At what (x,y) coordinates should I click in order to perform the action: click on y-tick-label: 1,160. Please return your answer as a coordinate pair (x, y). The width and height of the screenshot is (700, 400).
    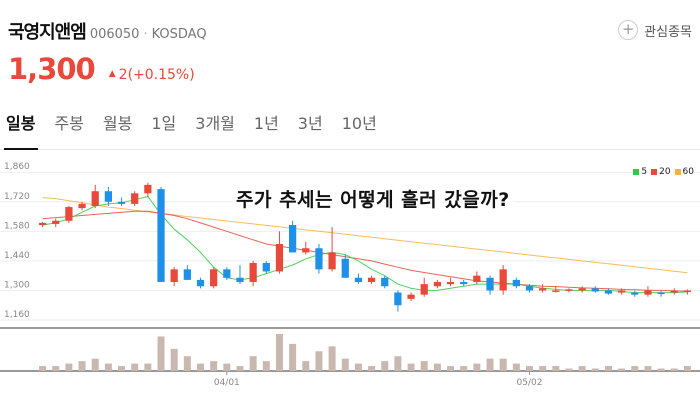
    Looking at the image, I should click on (17, 315).